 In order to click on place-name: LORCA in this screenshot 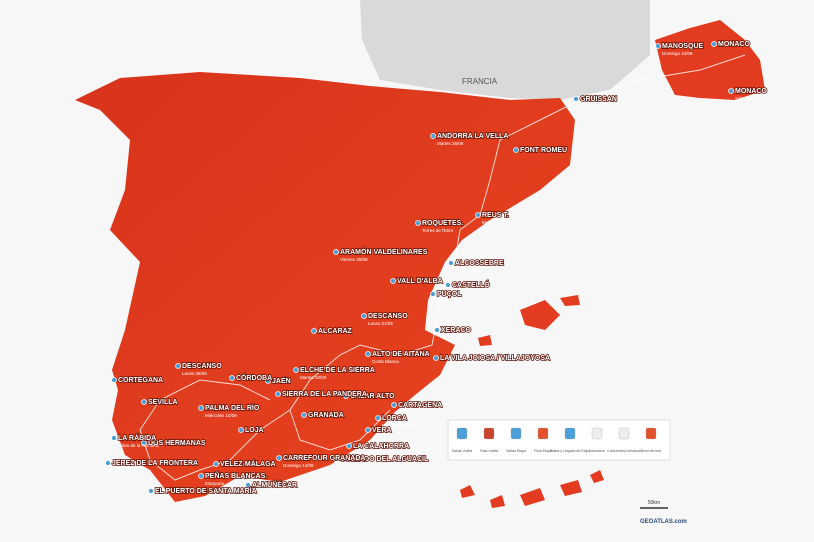, I will do `click(394, 418)`.